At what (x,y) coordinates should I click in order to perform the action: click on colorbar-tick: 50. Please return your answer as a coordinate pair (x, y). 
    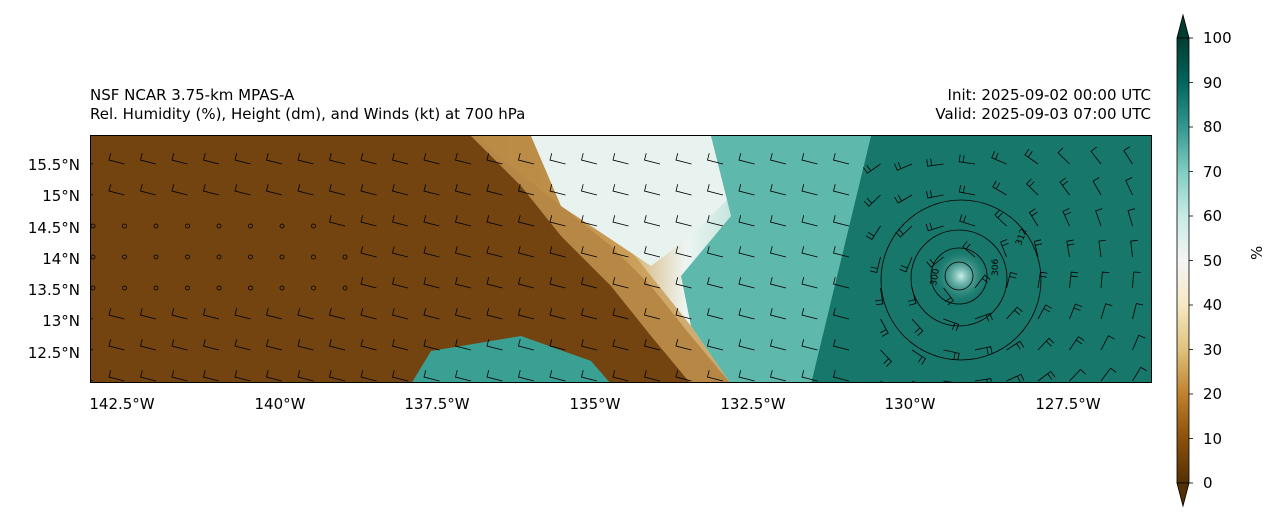
    Looking at the image, I should click on (1213, 260).